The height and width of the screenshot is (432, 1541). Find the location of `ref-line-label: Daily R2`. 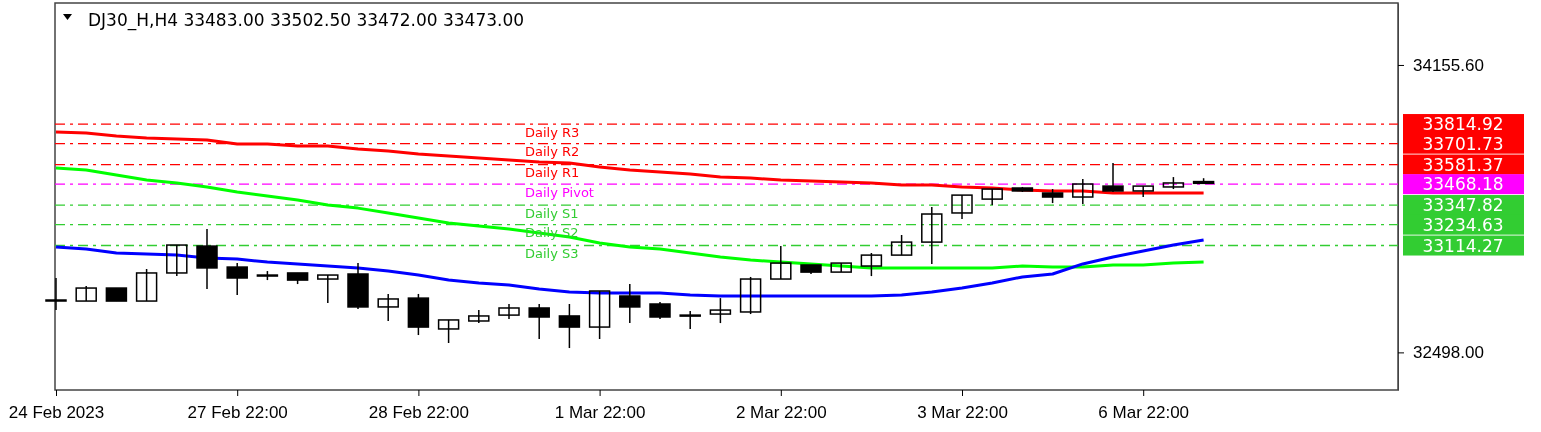

ref-line-label: Daily R2 is located at coordinates (552, 152).